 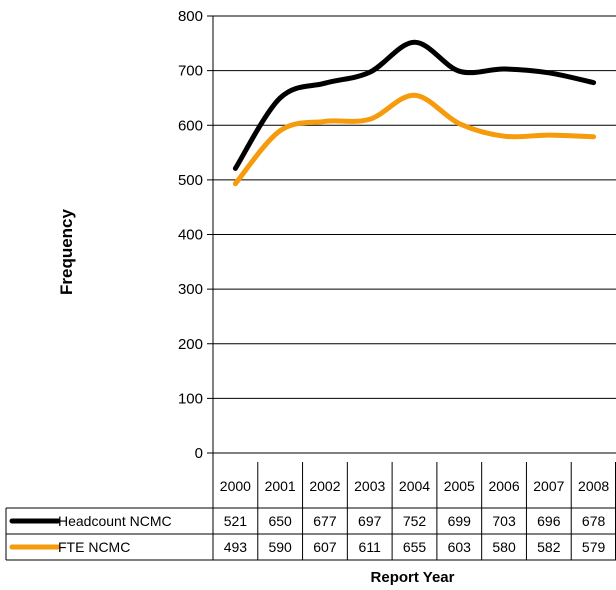 I want to click on legend-label: FTE NCMC, so click(x=94, y=547).